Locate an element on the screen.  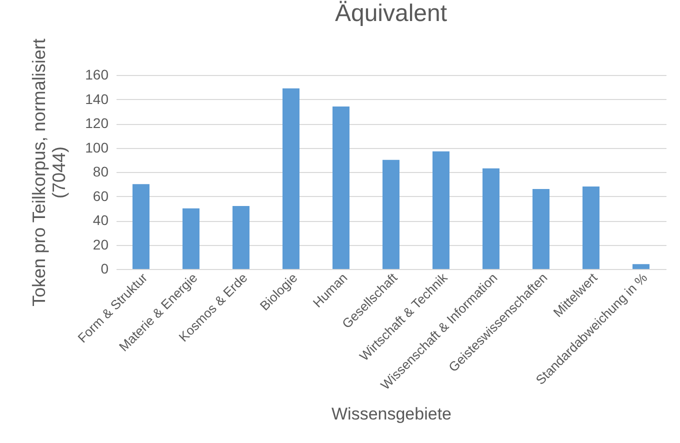
y-tick-label: 100 is located at coordinates (97, 147).